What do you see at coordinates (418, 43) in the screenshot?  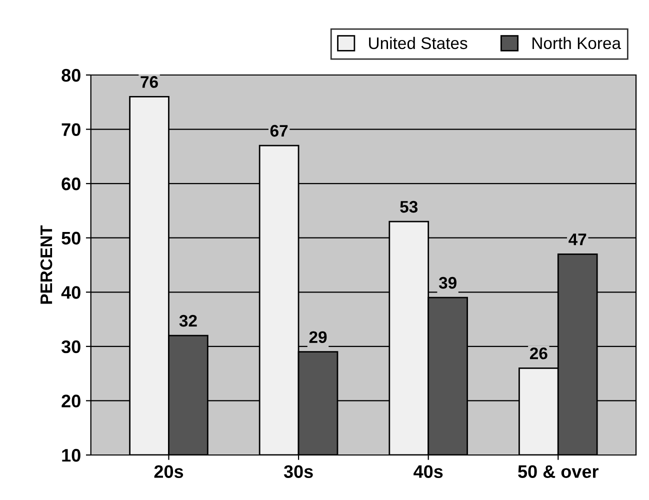 I see `legend-label: United States` at bounding box center [418, 43].